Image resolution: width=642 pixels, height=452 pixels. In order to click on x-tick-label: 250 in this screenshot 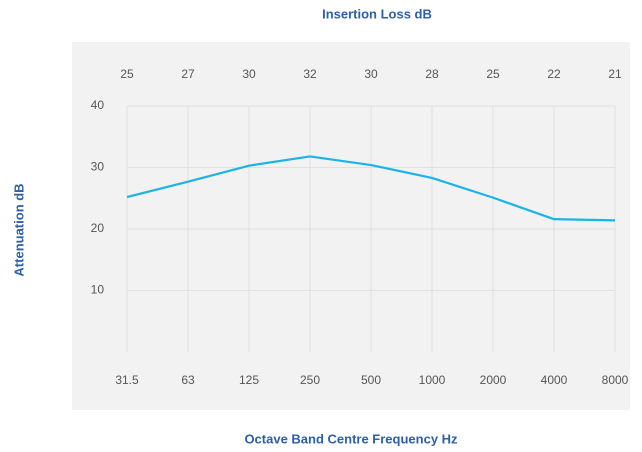, I will do `click(310, 380)`.